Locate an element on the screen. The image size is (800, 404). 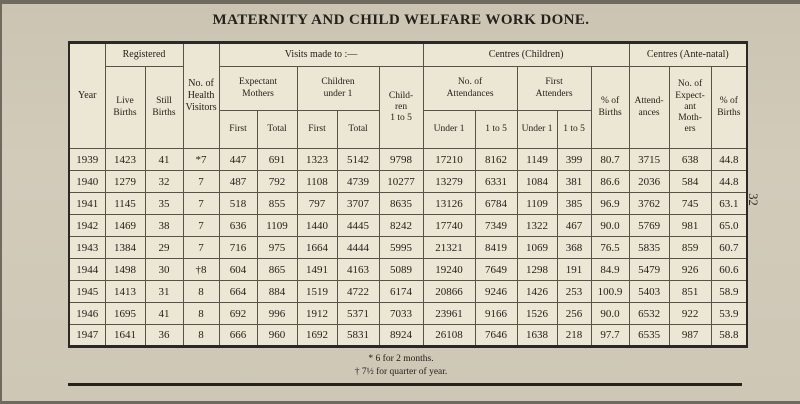
page-title: MATERNITY AND CHILD WELFARE WORK DONE. is located at coordinates (401, 20).